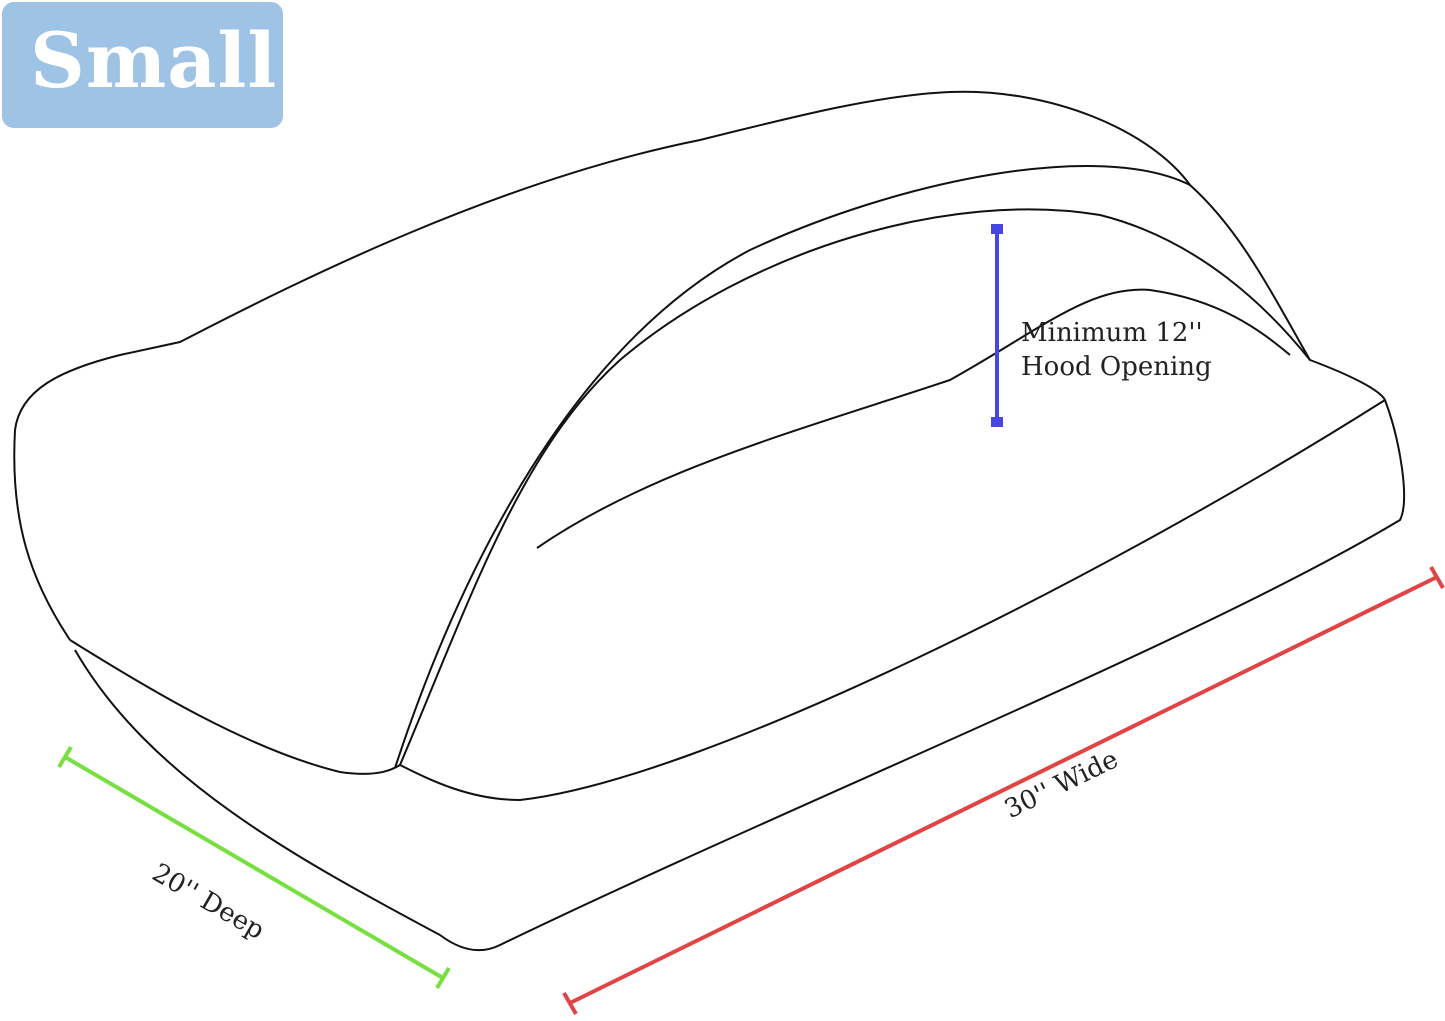 The image size is (1445, 1021). I want to click on hood-label-line1: Minimum 12'', so click(1112, 333).